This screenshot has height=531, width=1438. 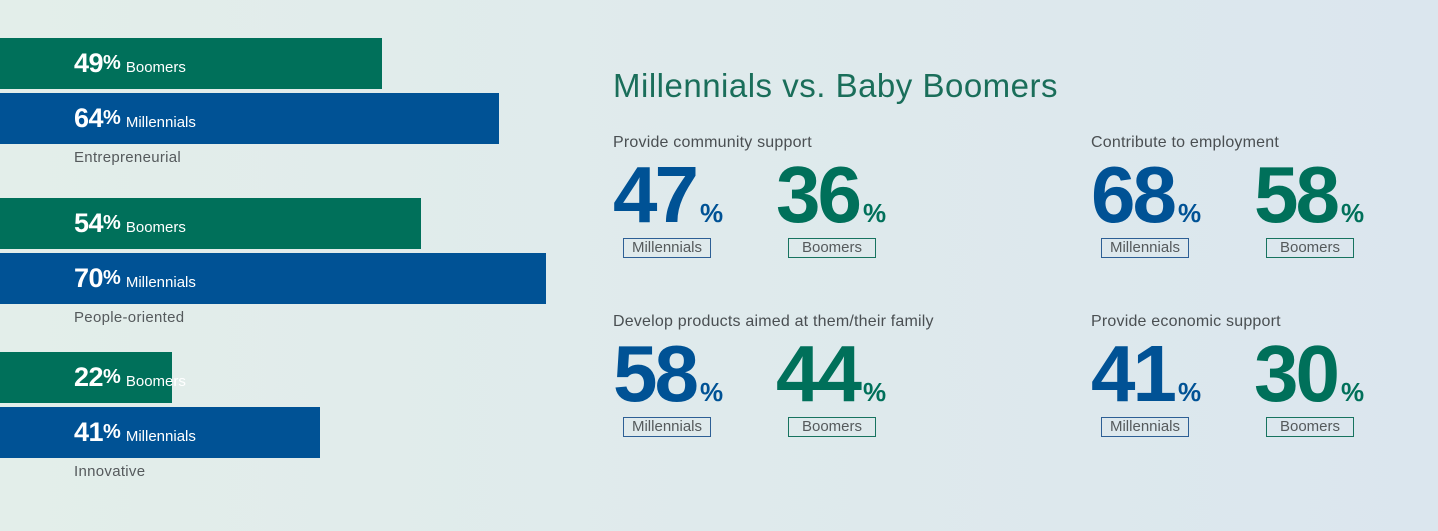 What do you see at coordinates (835, 85) in the screenshot?
I see `page-title: Millennials vs. Baby Boomers` at bounding box center [835, 85].